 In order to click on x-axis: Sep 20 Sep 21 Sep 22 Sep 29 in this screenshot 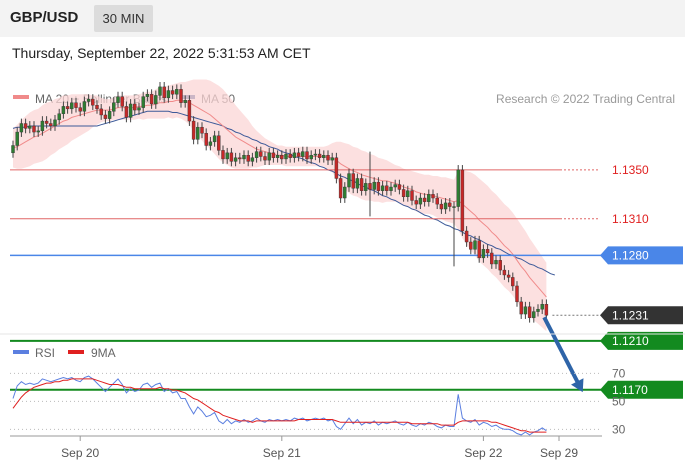, I will do `click(306, 447)`.